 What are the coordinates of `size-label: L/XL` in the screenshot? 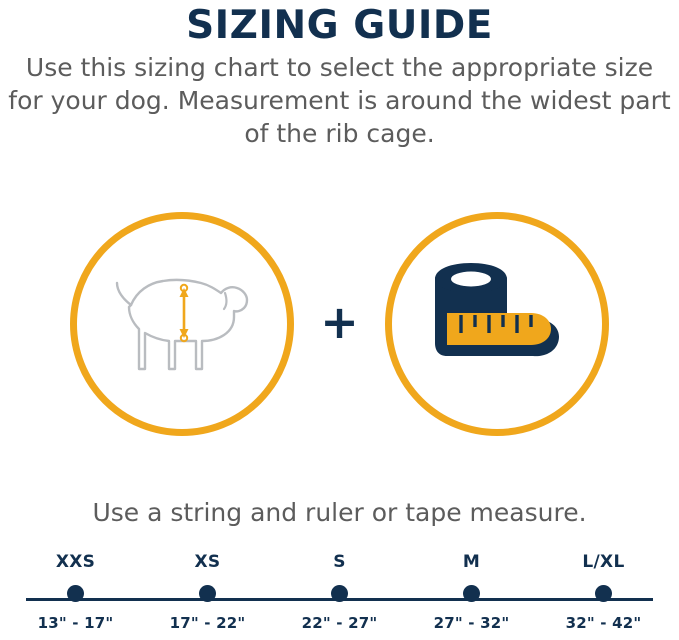 It's located at (603, 562).